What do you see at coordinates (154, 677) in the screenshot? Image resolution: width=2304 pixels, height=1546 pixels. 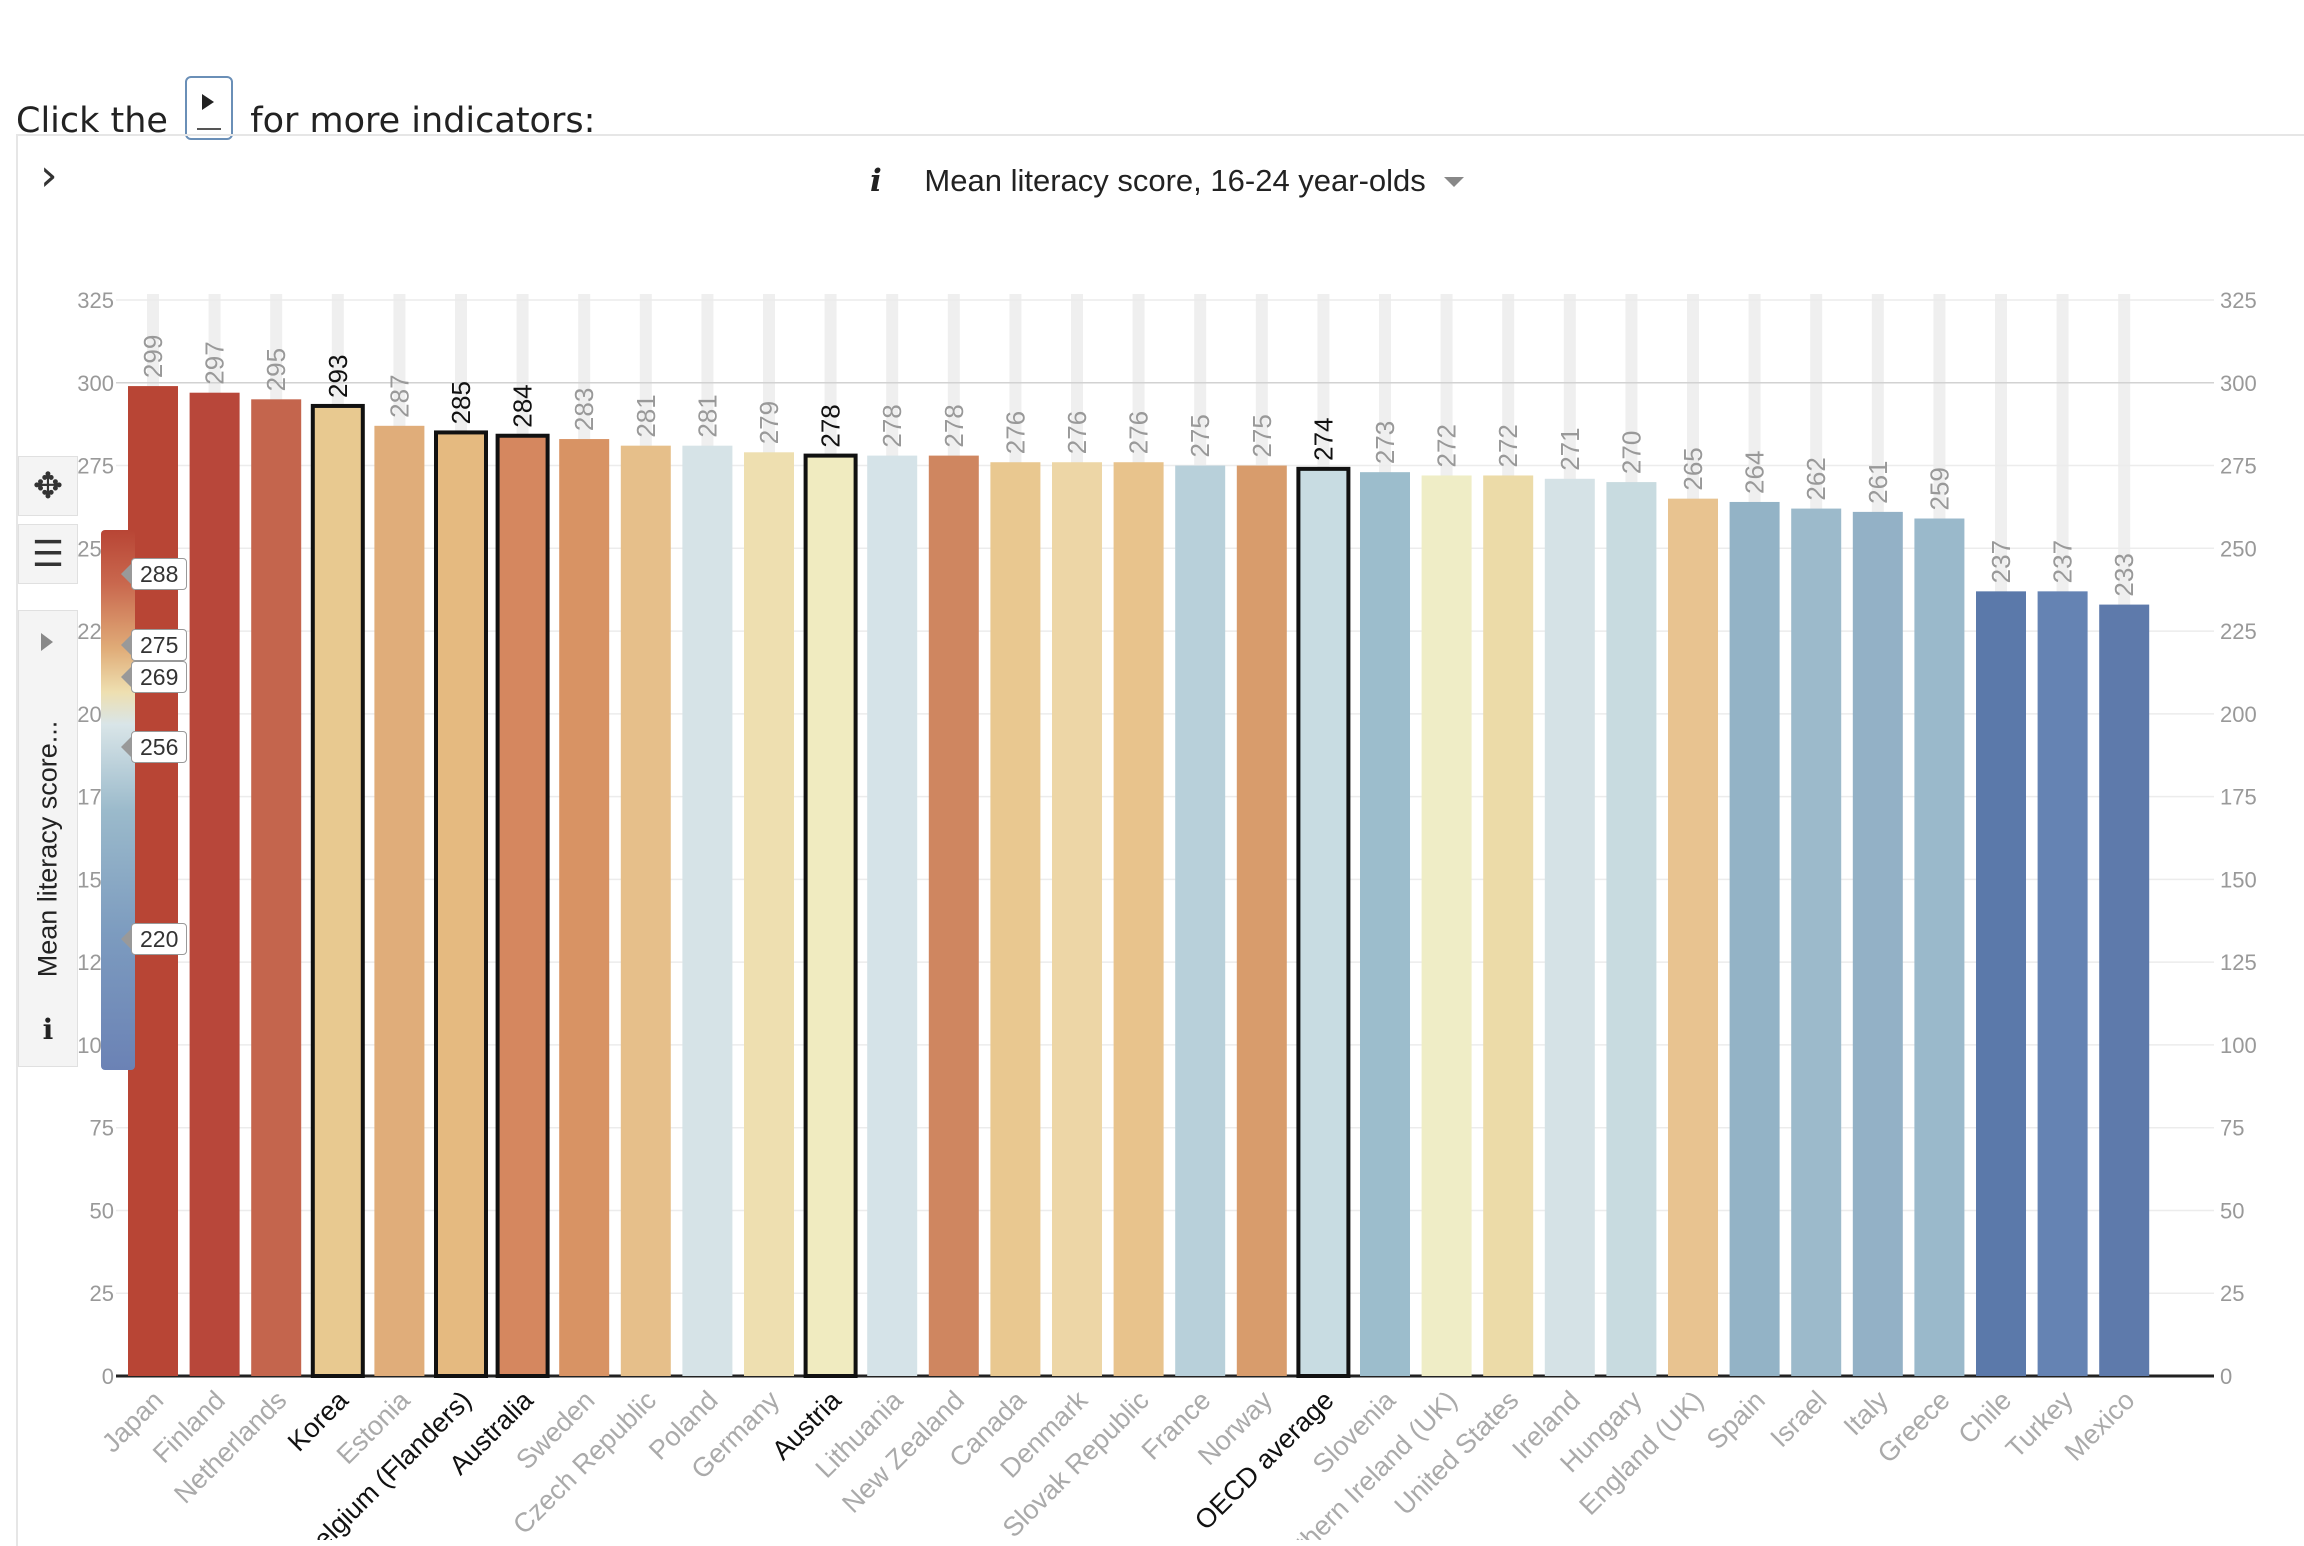 I see `legend-marker: 269` at bounding box center [154, 677].